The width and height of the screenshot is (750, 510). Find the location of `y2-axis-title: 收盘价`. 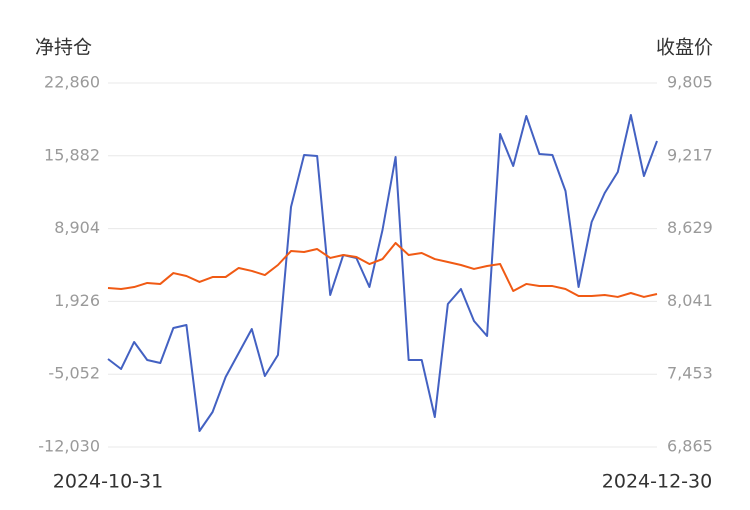

y2-axis-title: 收盘价 is located at coordinates (684, 48).